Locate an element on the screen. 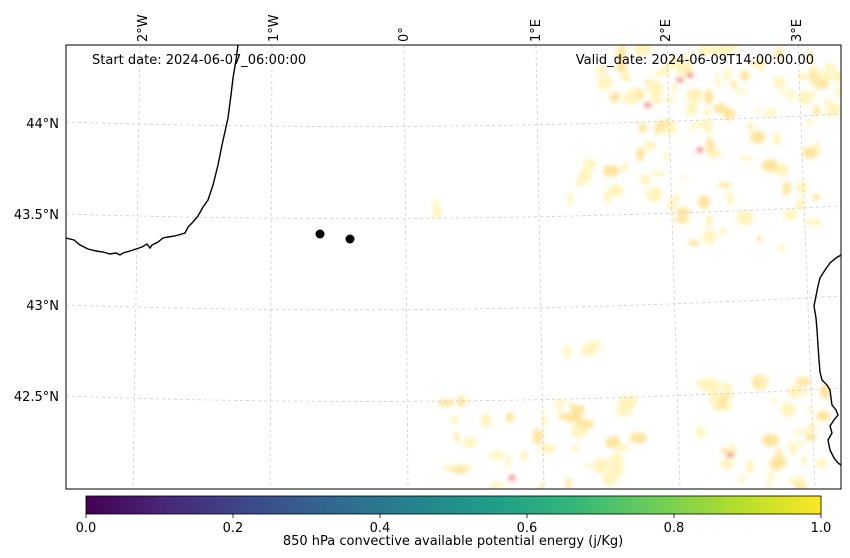 The height and width of the screenshot is (558, 850). parallel-43n is located at coordinates (453, 303).